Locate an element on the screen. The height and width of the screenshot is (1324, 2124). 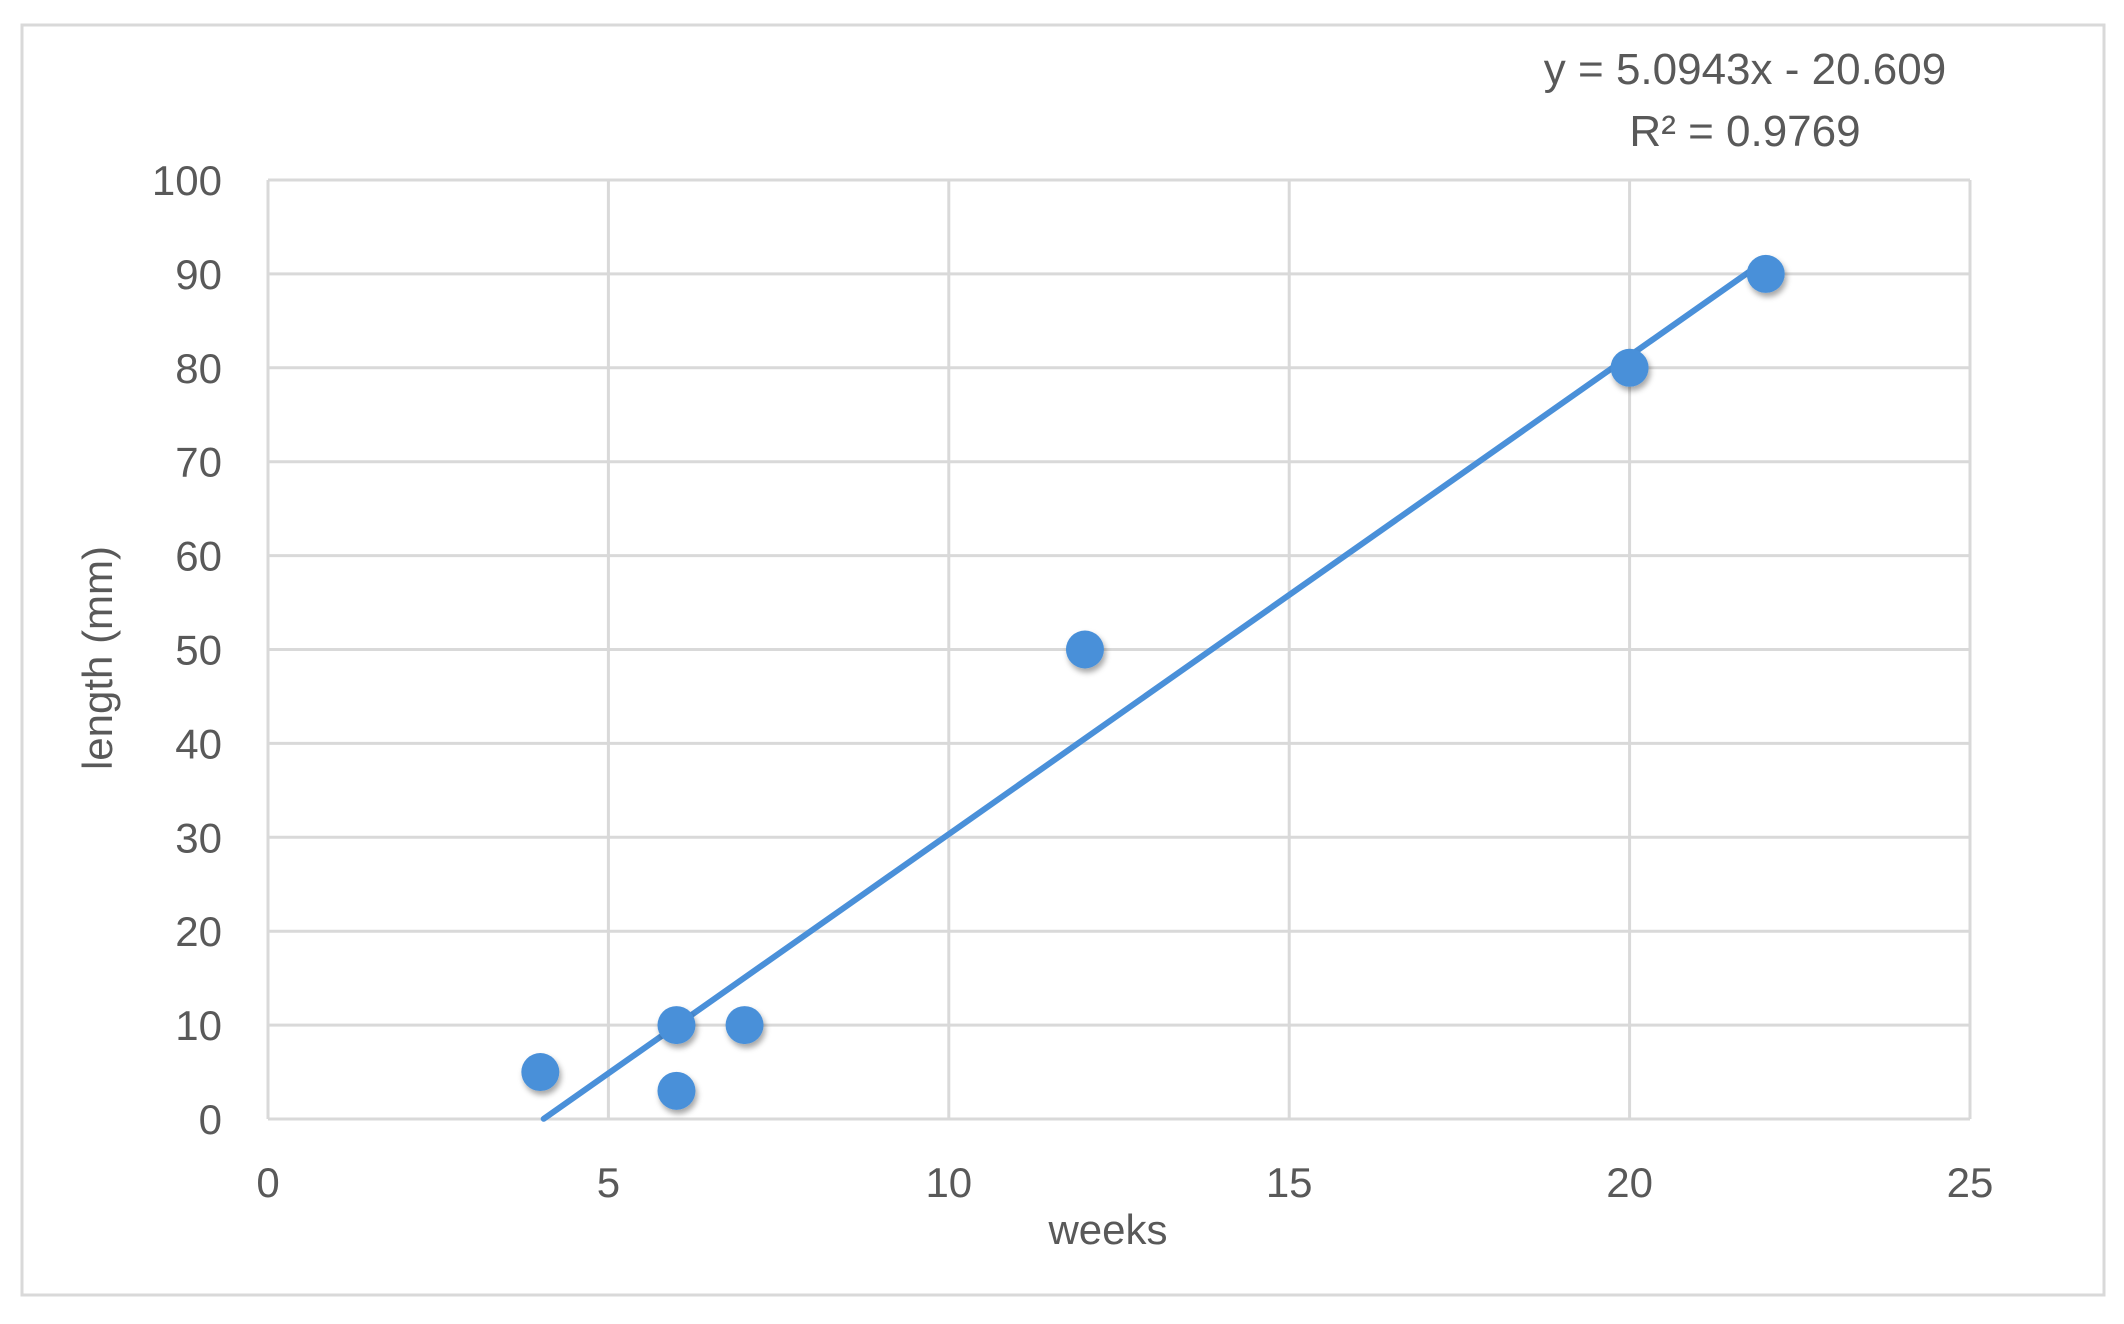
y-axis-title: length (mm) is located at coordinates (97, 658).